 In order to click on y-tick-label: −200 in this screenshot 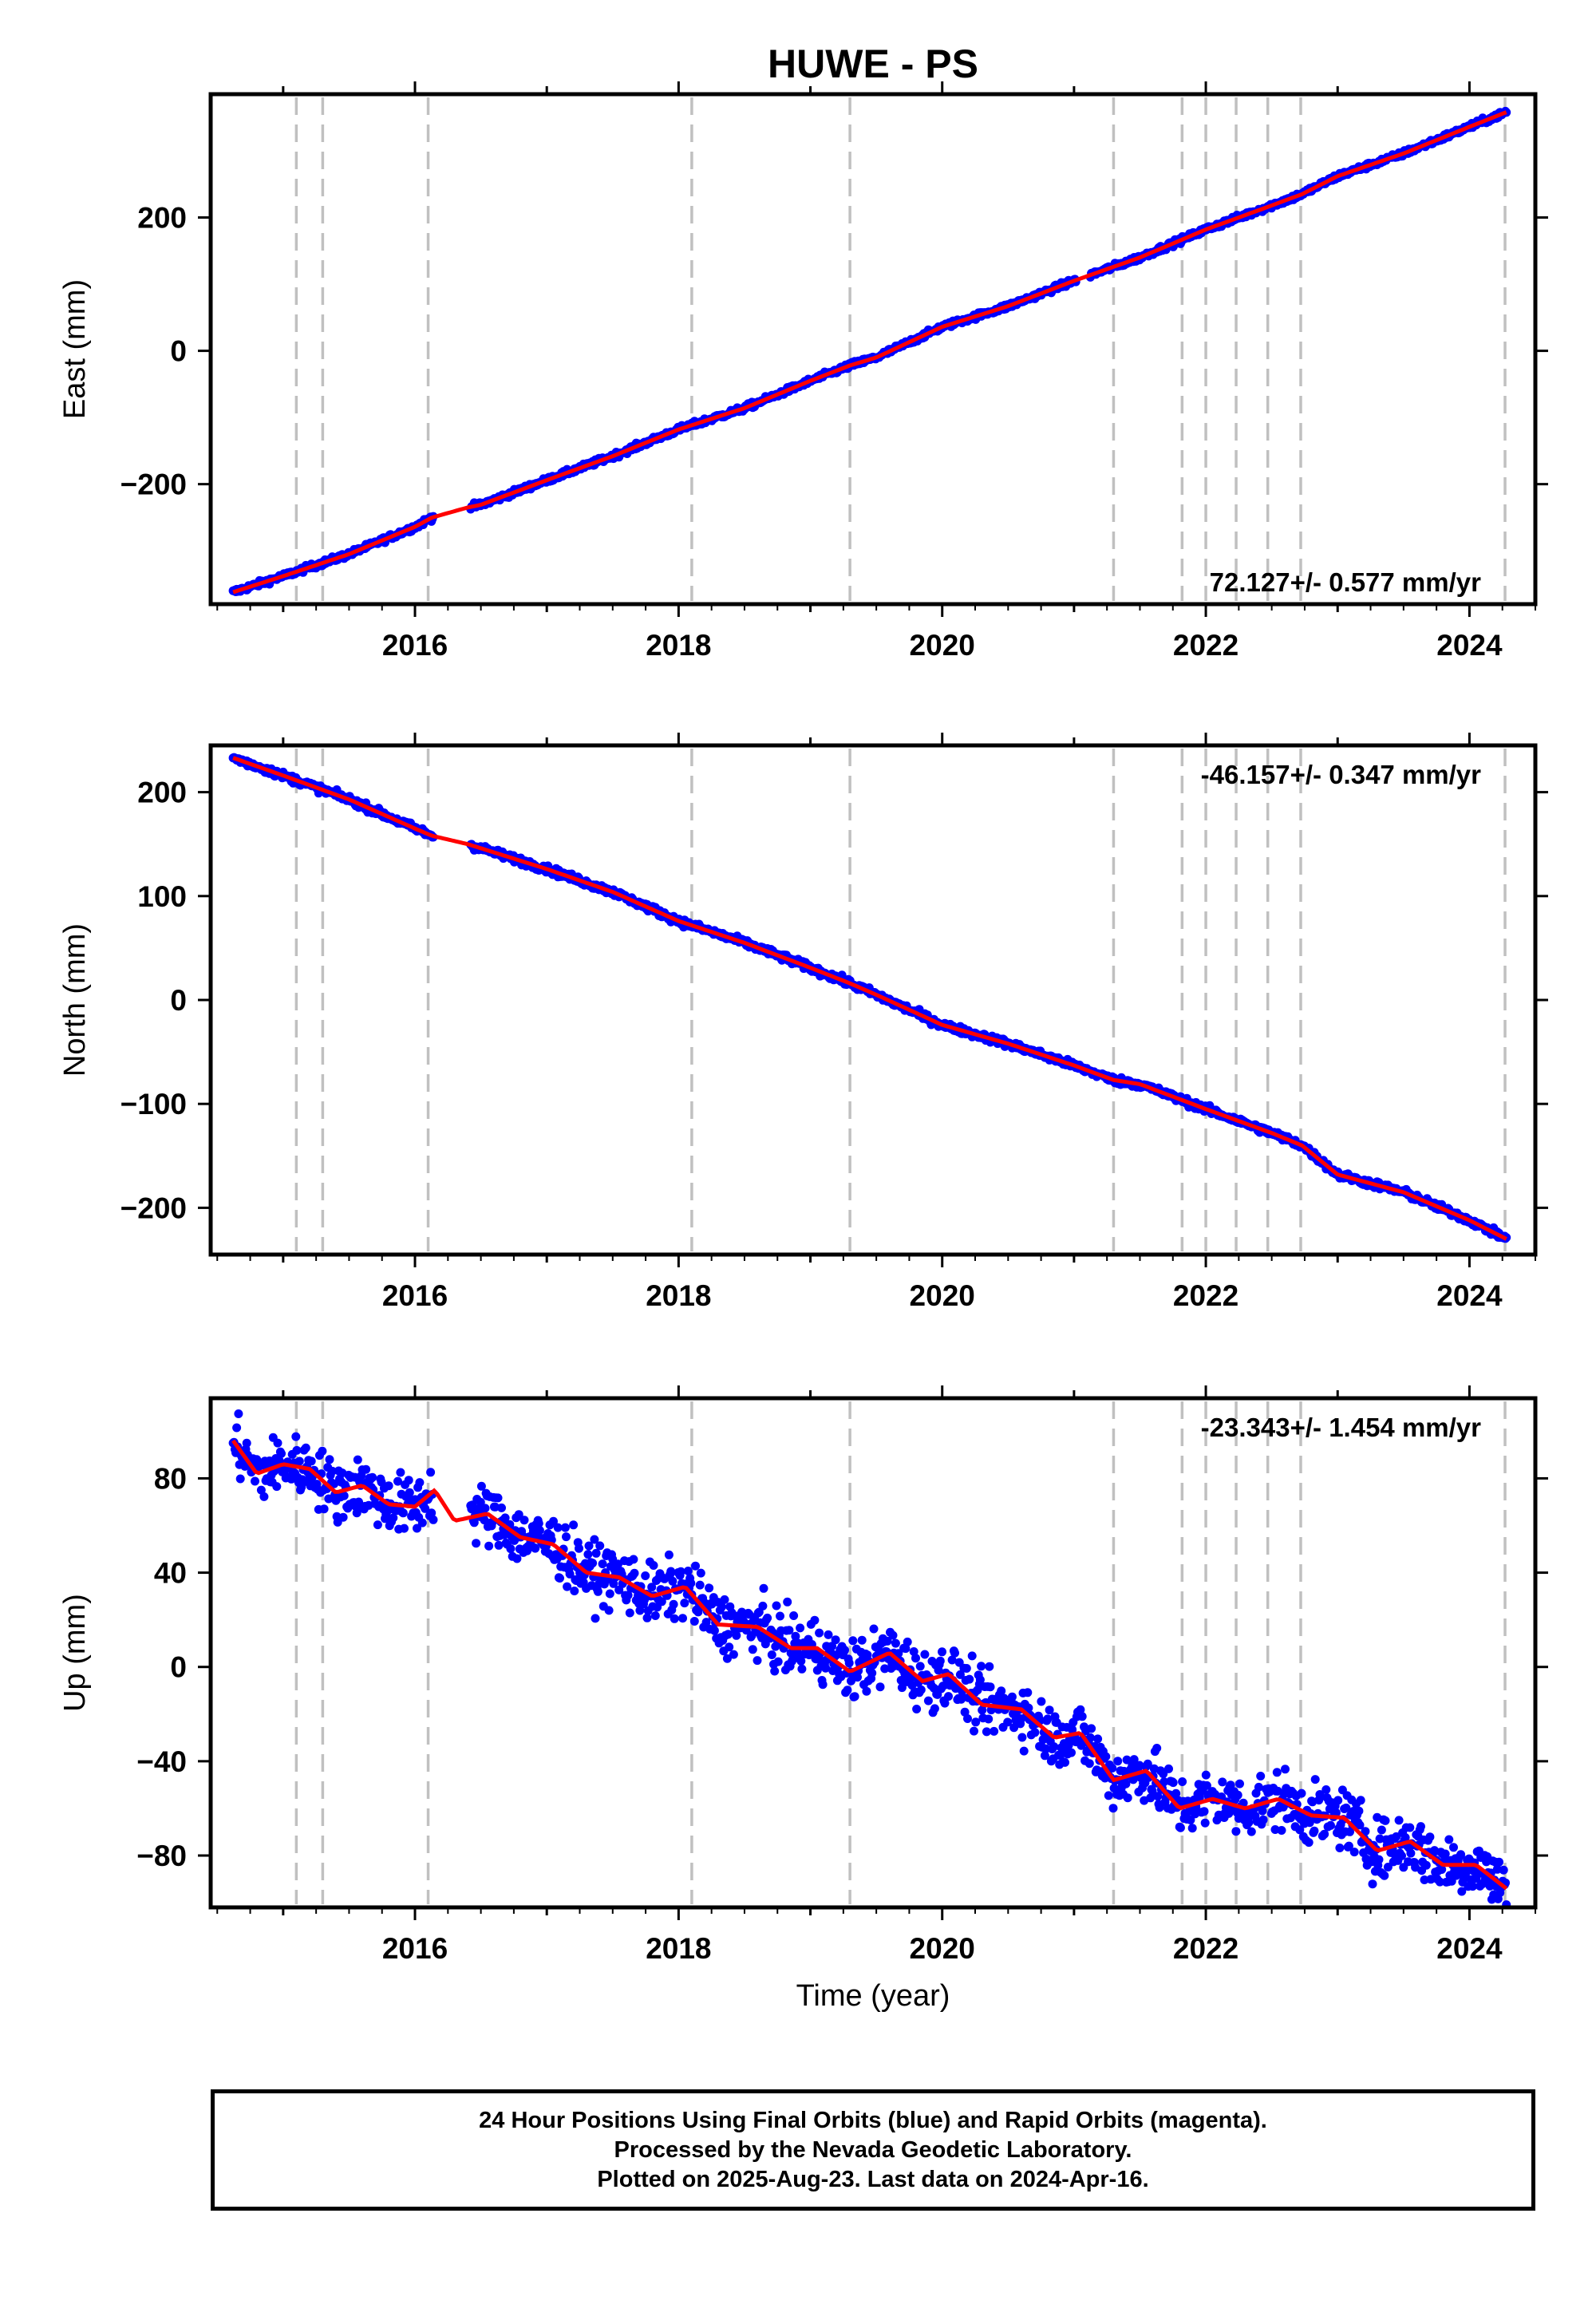, I will do `click(153, 1208)`.